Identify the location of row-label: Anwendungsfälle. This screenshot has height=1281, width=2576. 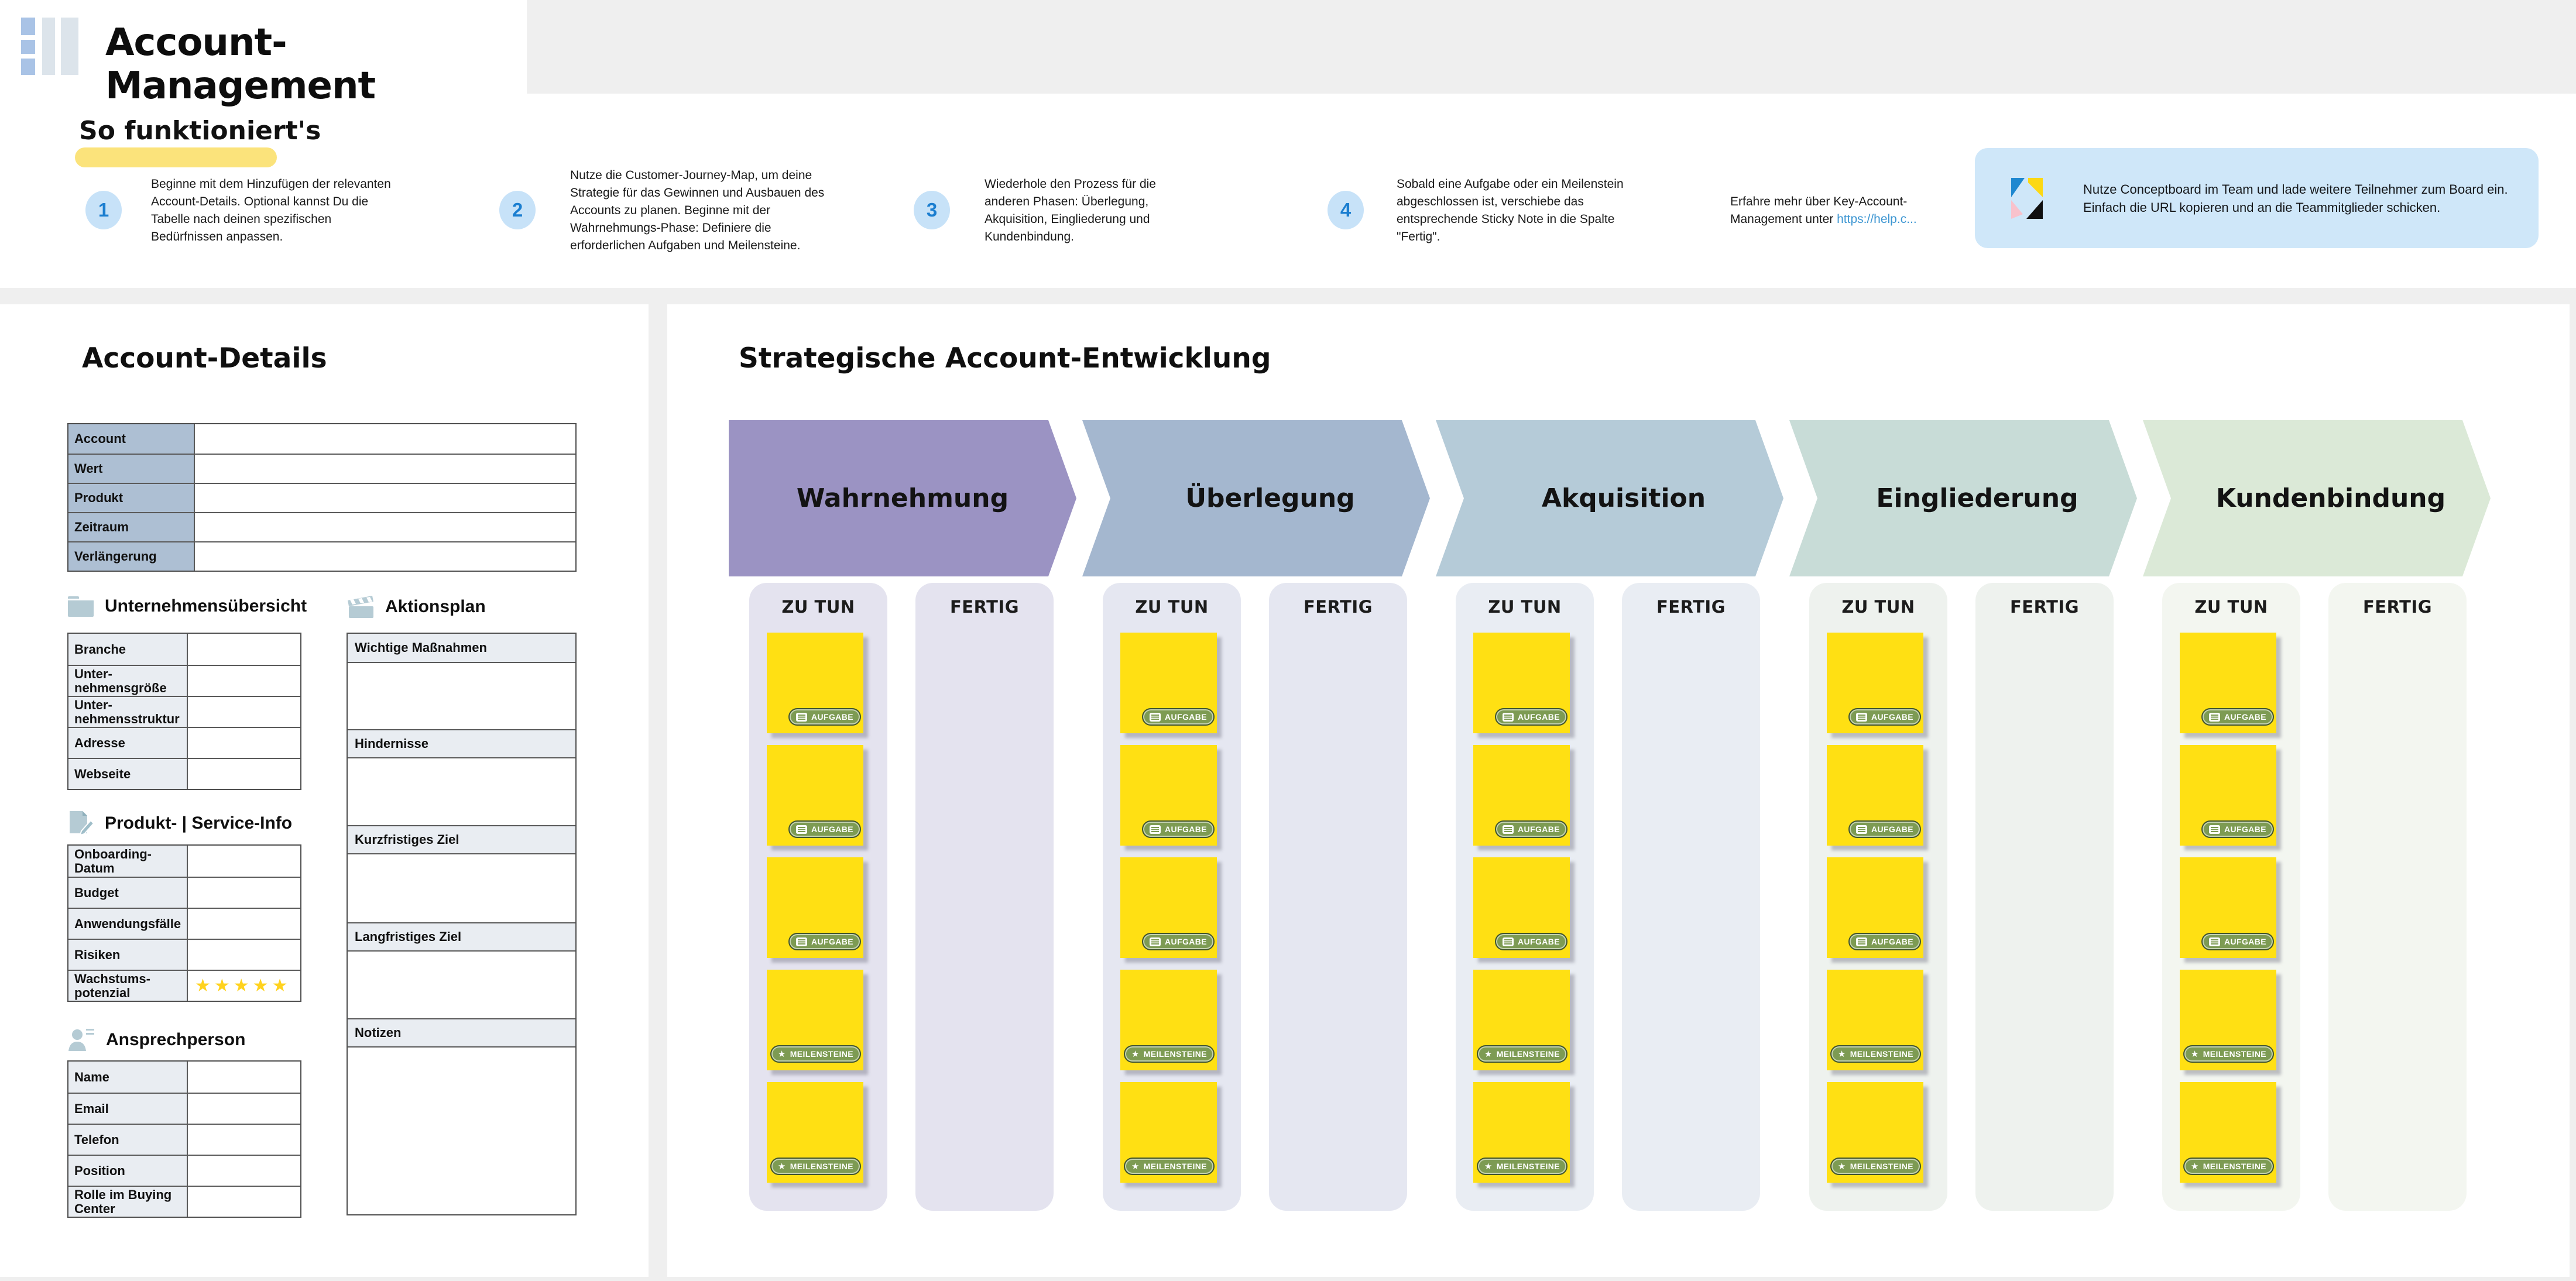
(128, 924).